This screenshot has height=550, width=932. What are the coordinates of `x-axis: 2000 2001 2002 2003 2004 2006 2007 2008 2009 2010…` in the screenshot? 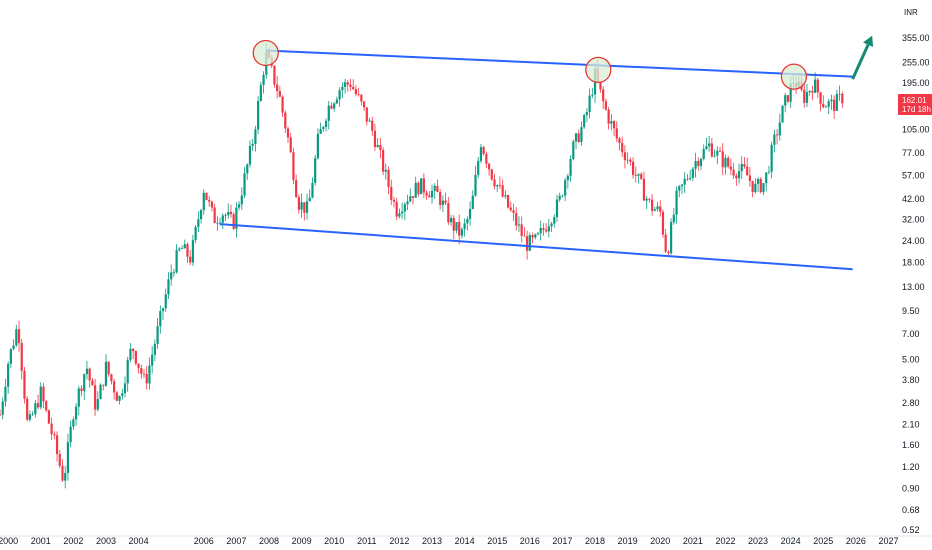 It's located at (449, 541).